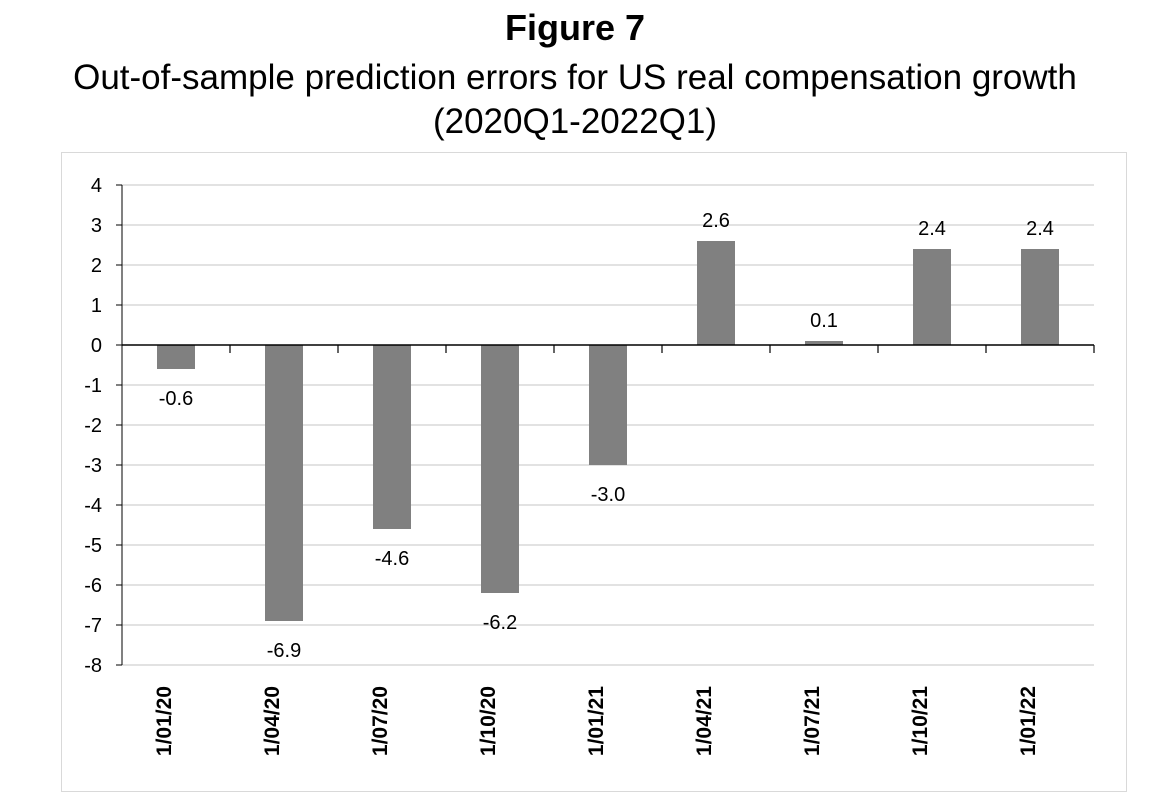  I want to click on x-category-label: 1/01/21, so click(596, 721).